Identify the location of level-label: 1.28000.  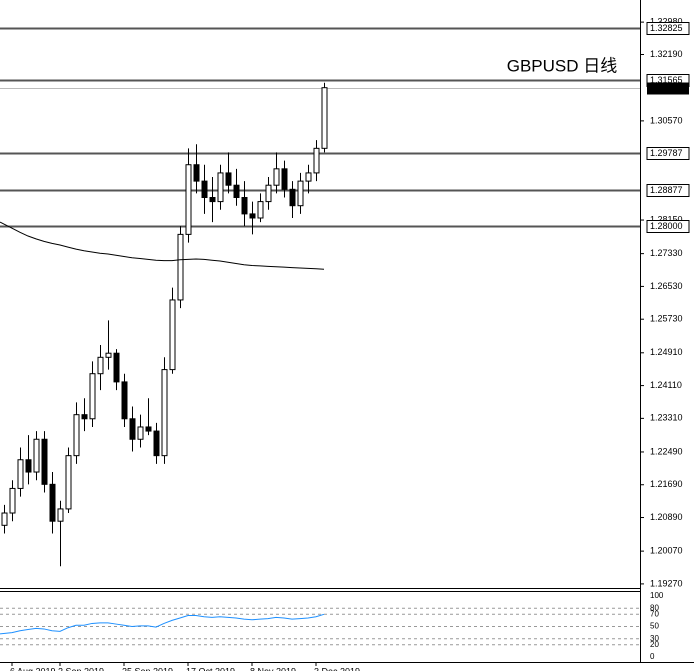
(666, 226).